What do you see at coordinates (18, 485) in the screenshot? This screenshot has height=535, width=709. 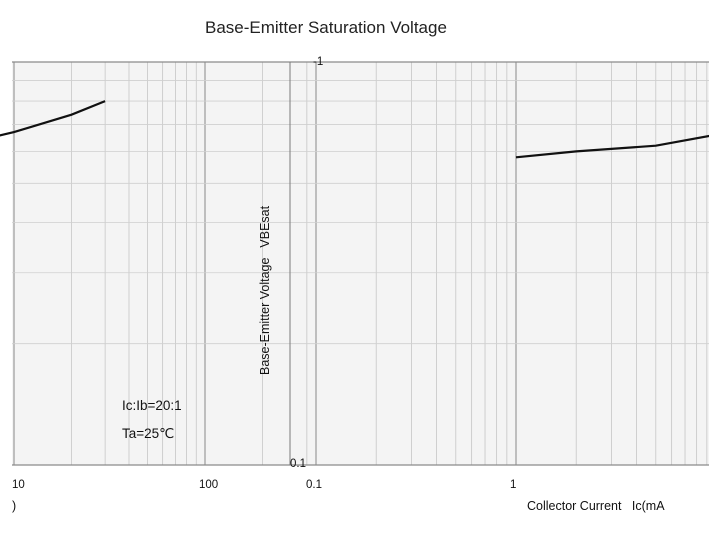 I see `x-tick-label-left-10: 10` at bounding box center [18, 485].